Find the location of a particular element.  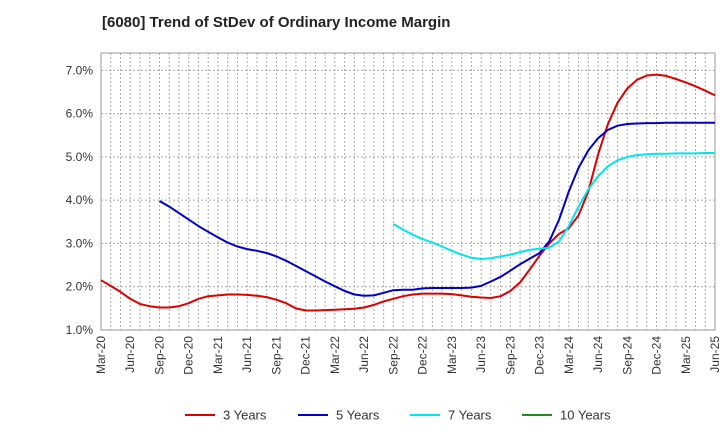

x-tick-label: Mar-20 is located at coordinates (101, 355).